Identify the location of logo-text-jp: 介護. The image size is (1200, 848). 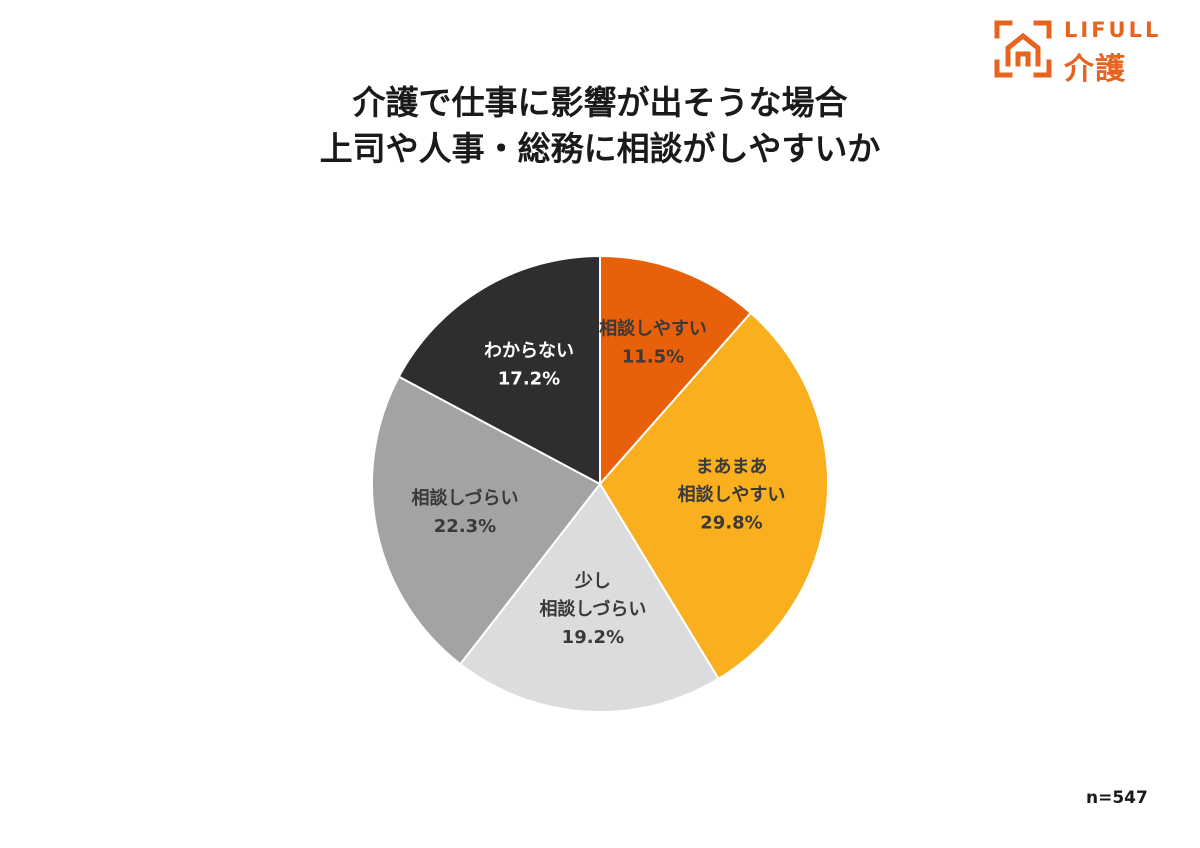
(1095, 69).